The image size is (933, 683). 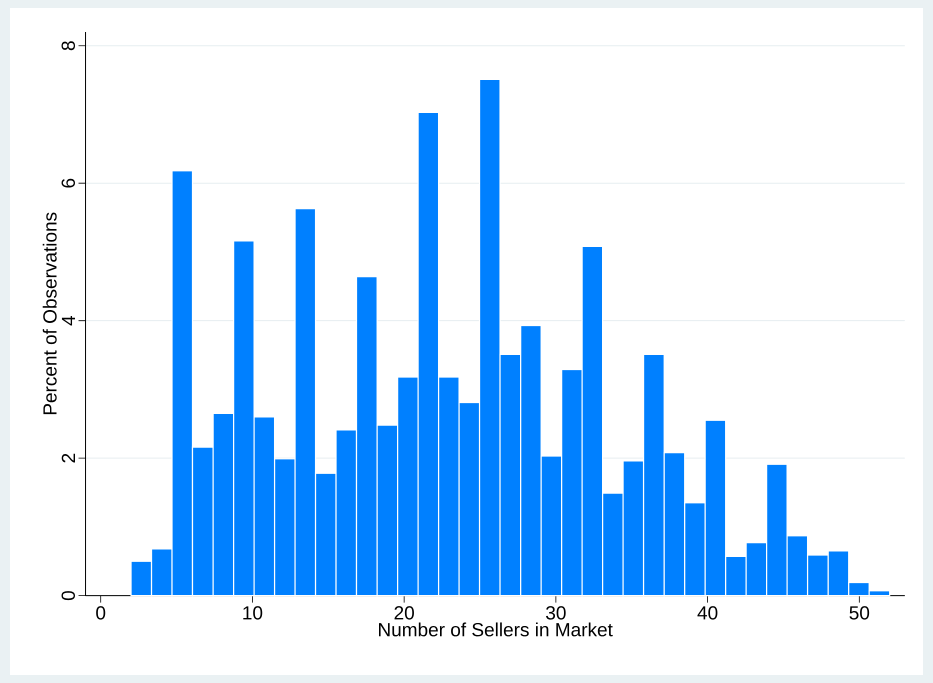 I want to click on x-tick-label: 20, so click(x=404, y=613).